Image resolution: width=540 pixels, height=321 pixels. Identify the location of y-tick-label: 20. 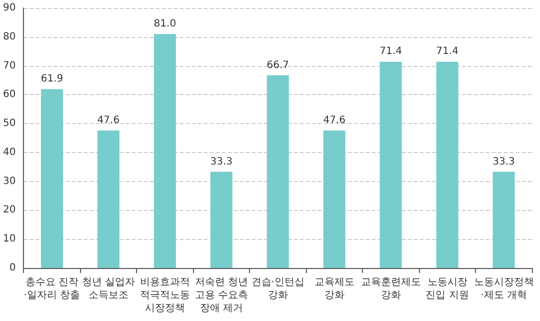
(9, 210).